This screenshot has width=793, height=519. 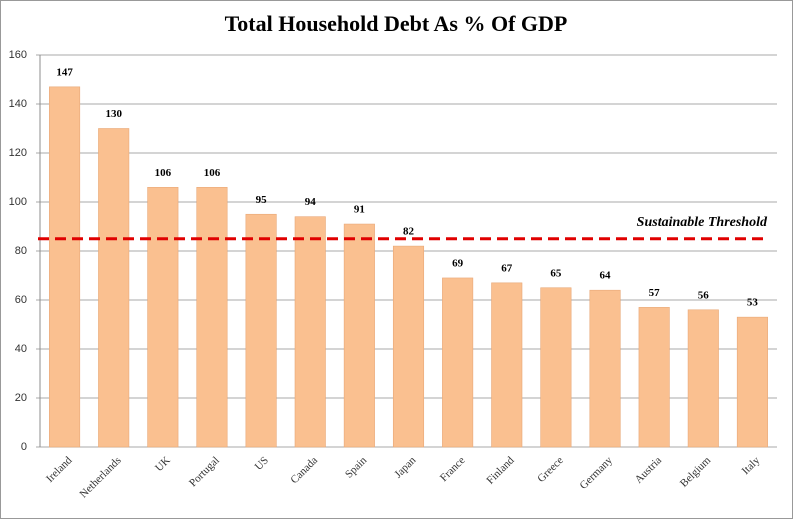 I want to click on value-label: 64, so click(x=606, y=276).